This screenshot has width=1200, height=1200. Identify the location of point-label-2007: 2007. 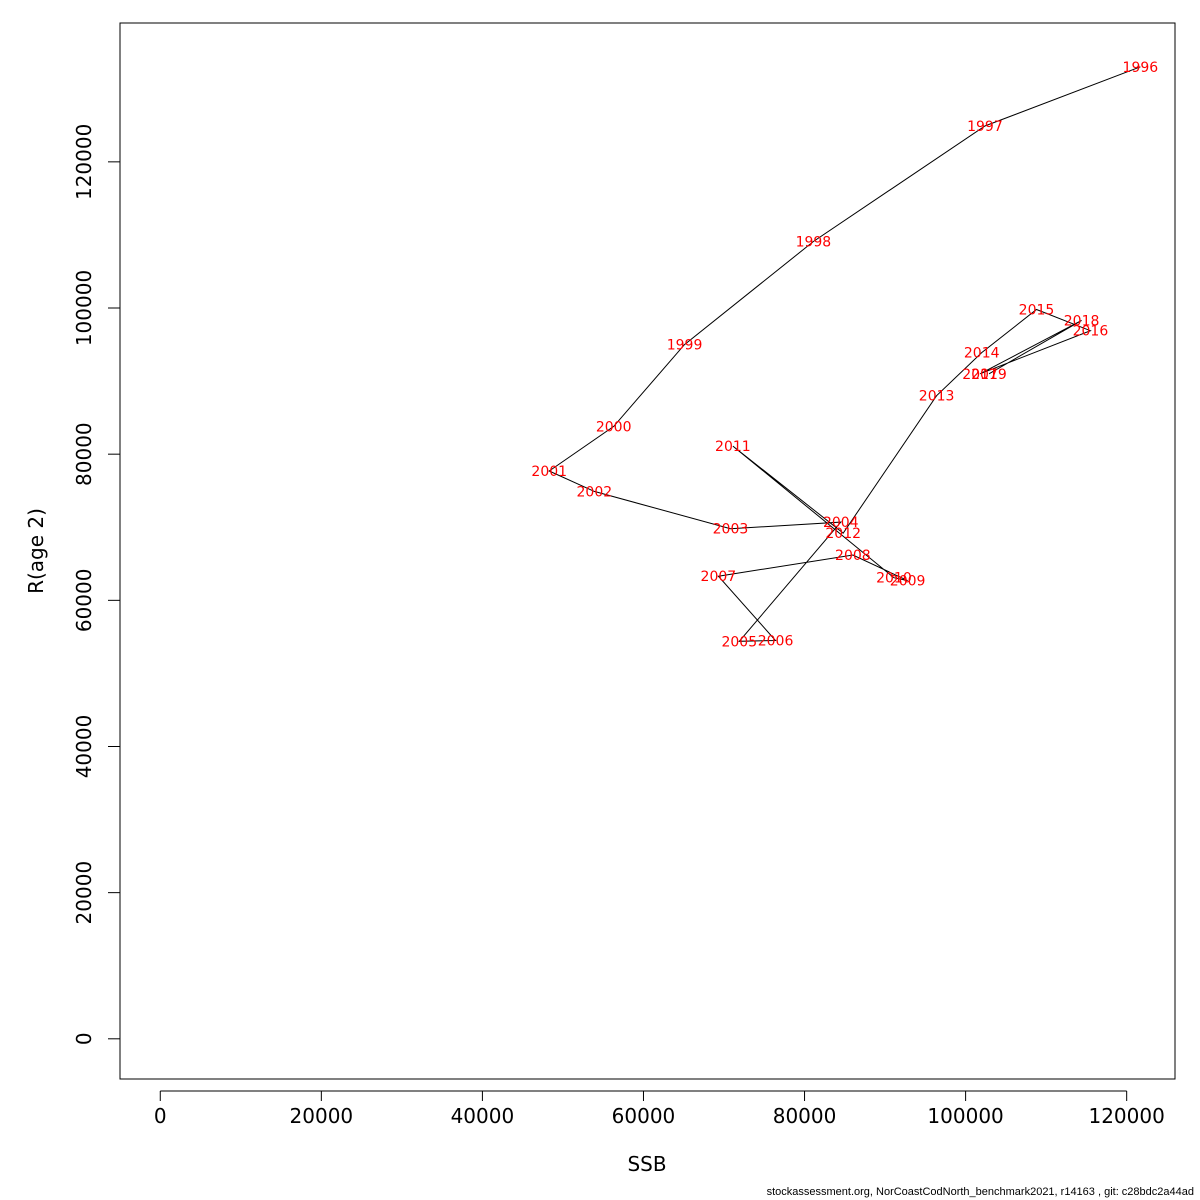
(719, 577).